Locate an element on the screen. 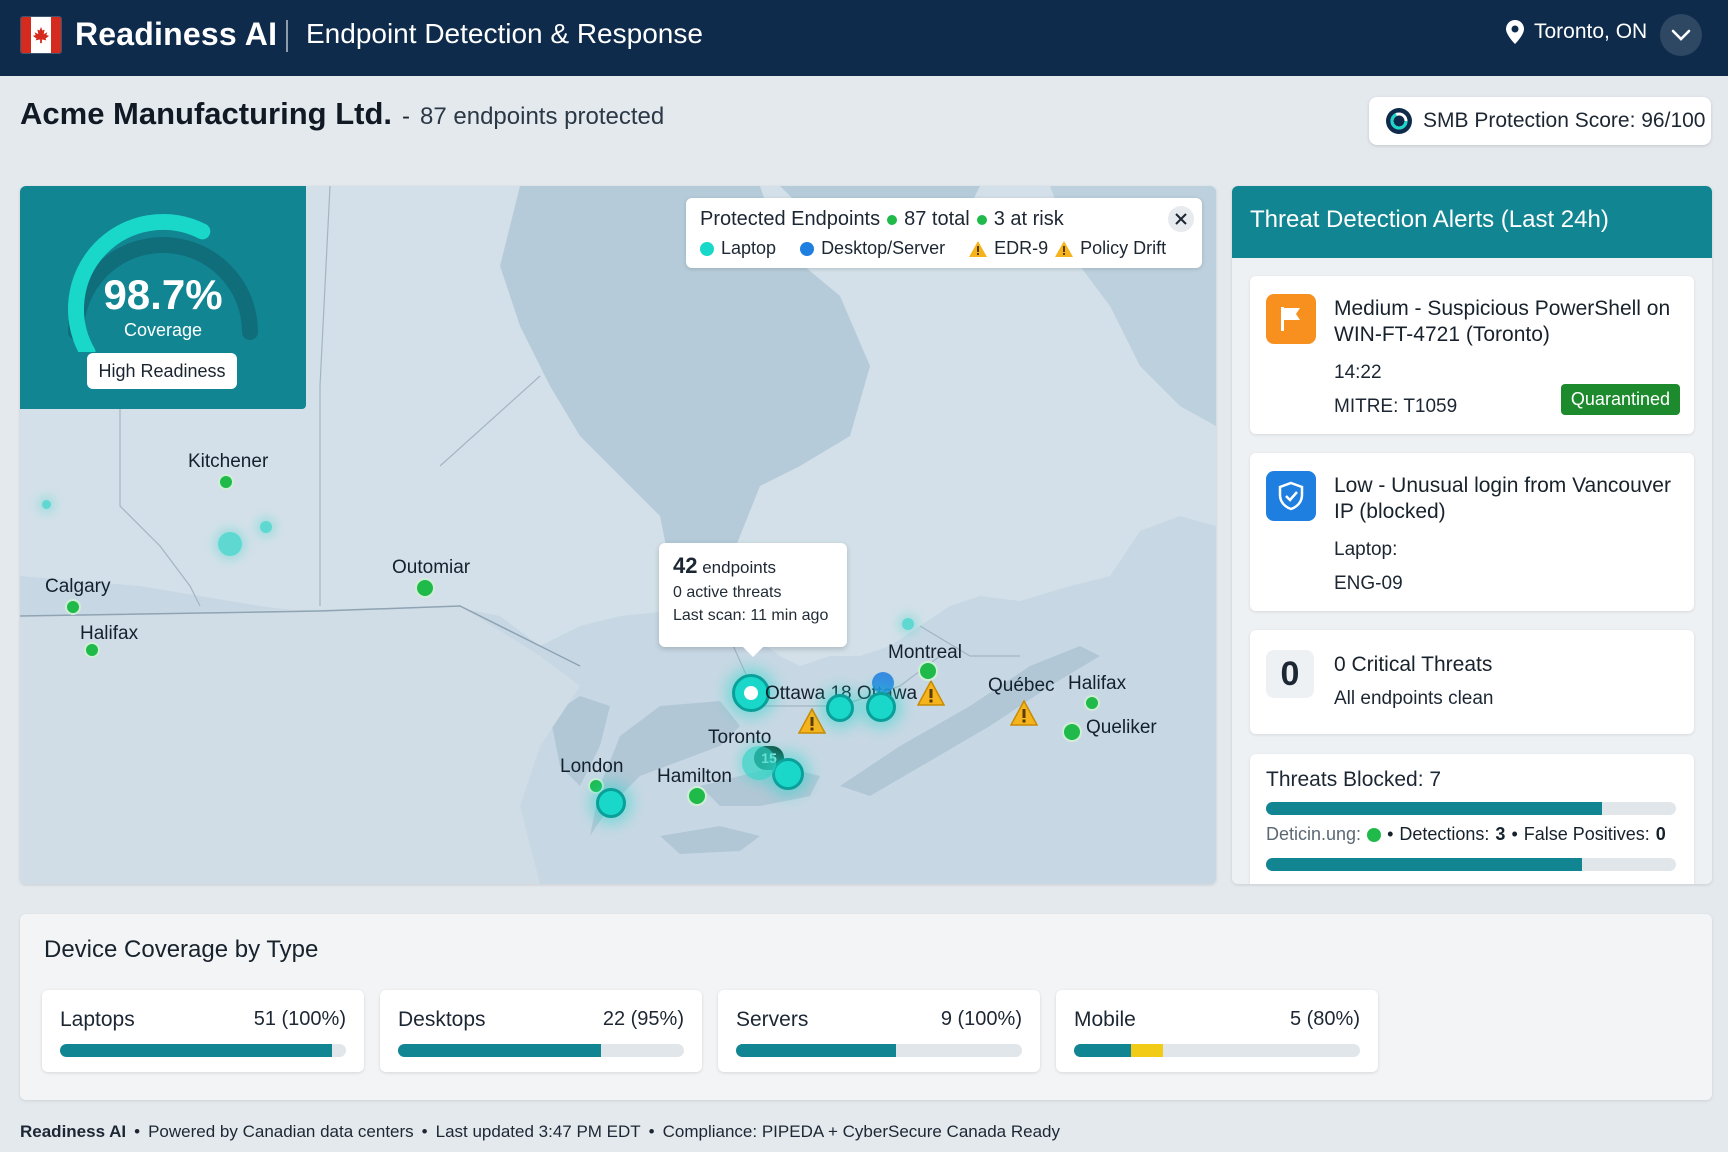 Image resolution: width=1728 pixels, height=1152 pixels. location-selector: Toronto, ON is located at coordinates (1576, 32).